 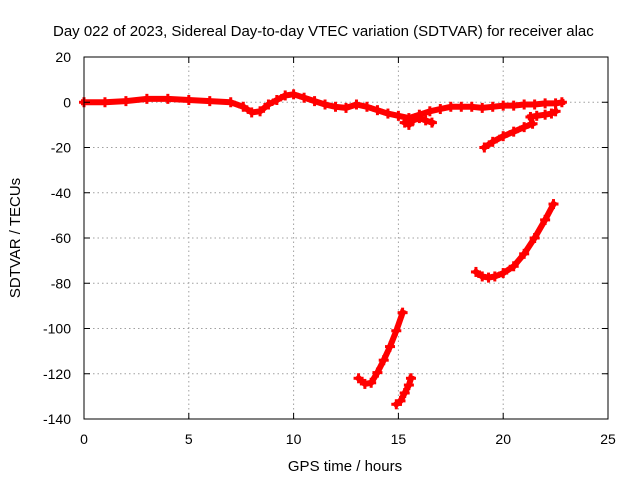 What do you see at coordinates (57, 329) in the screenshot?
I see `y-tick-label: -100` at bounding box center [57, 329].